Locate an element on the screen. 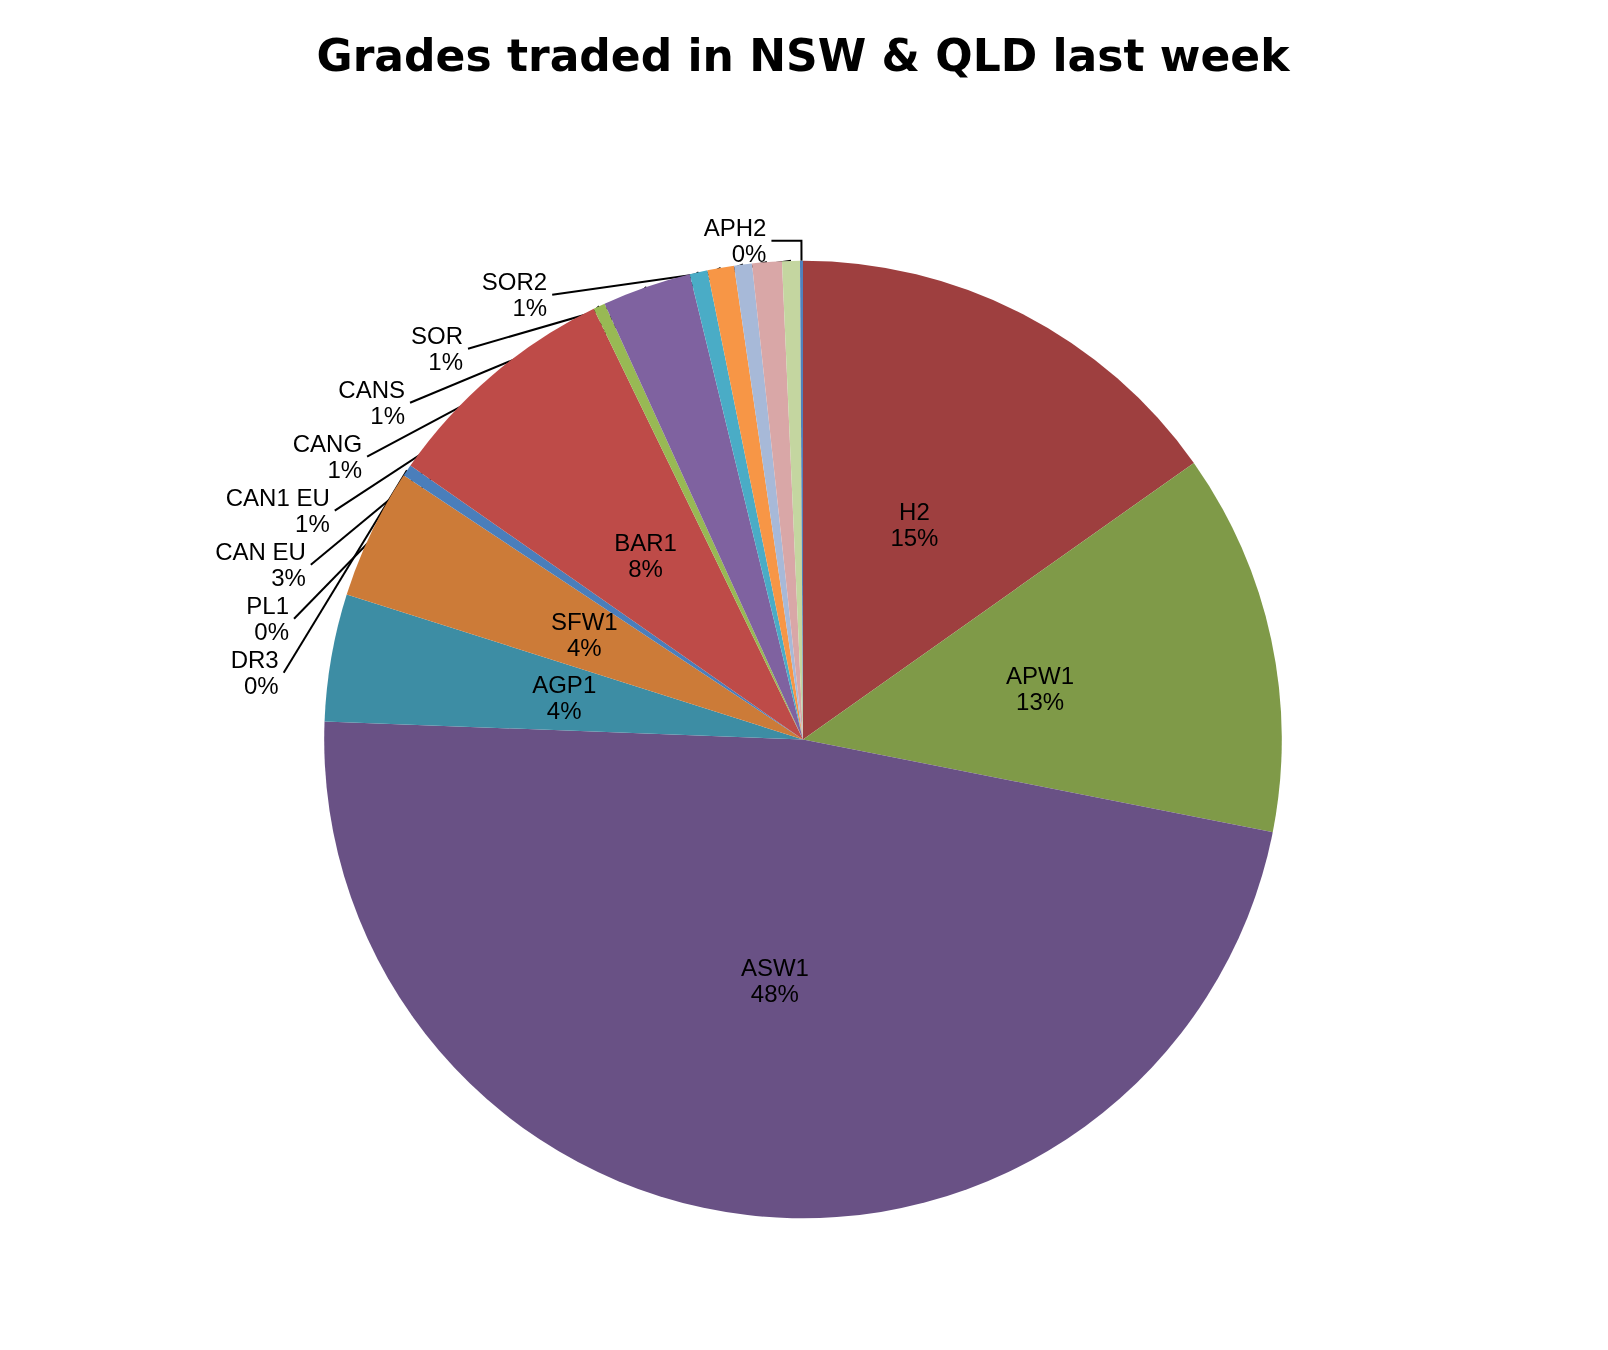 The height and width of the screenshot is (1350, 1608). slice-label: CANG is located at coordinates (327, 444).